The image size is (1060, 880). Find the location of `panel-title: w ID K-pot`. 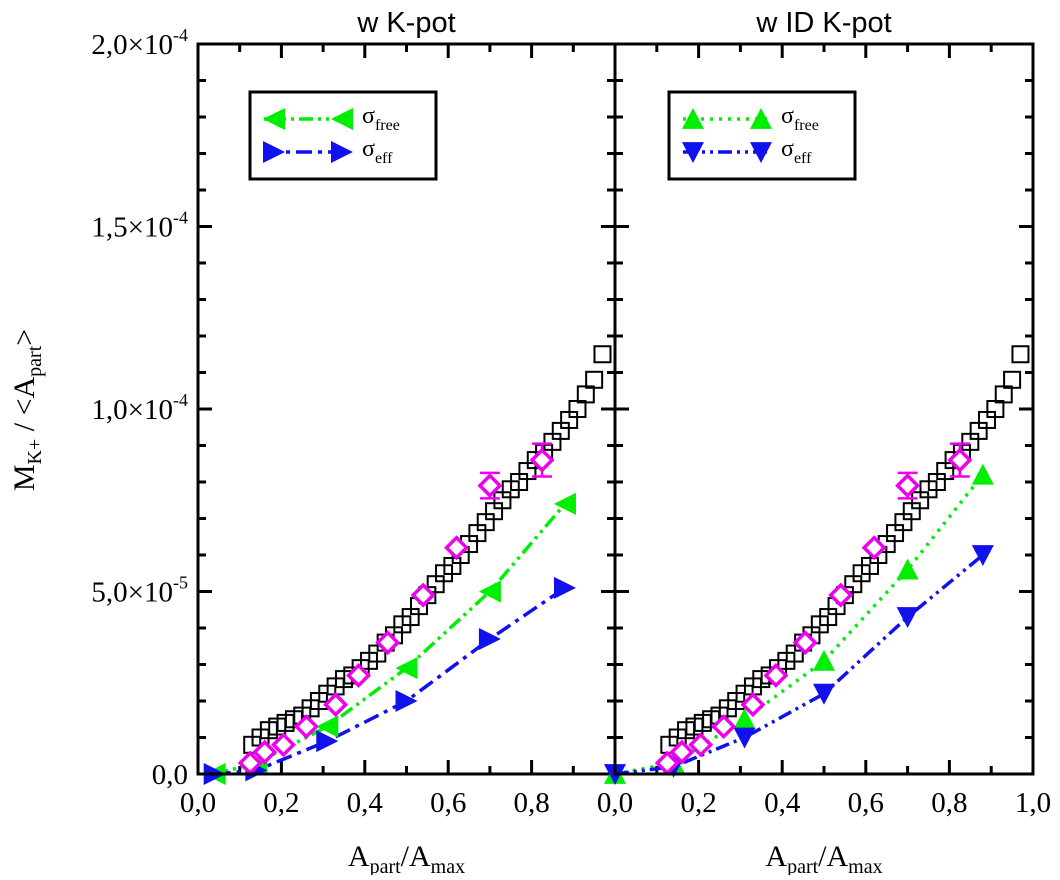

panel-title: w ID K-pot is located at coordinates (823, 23).